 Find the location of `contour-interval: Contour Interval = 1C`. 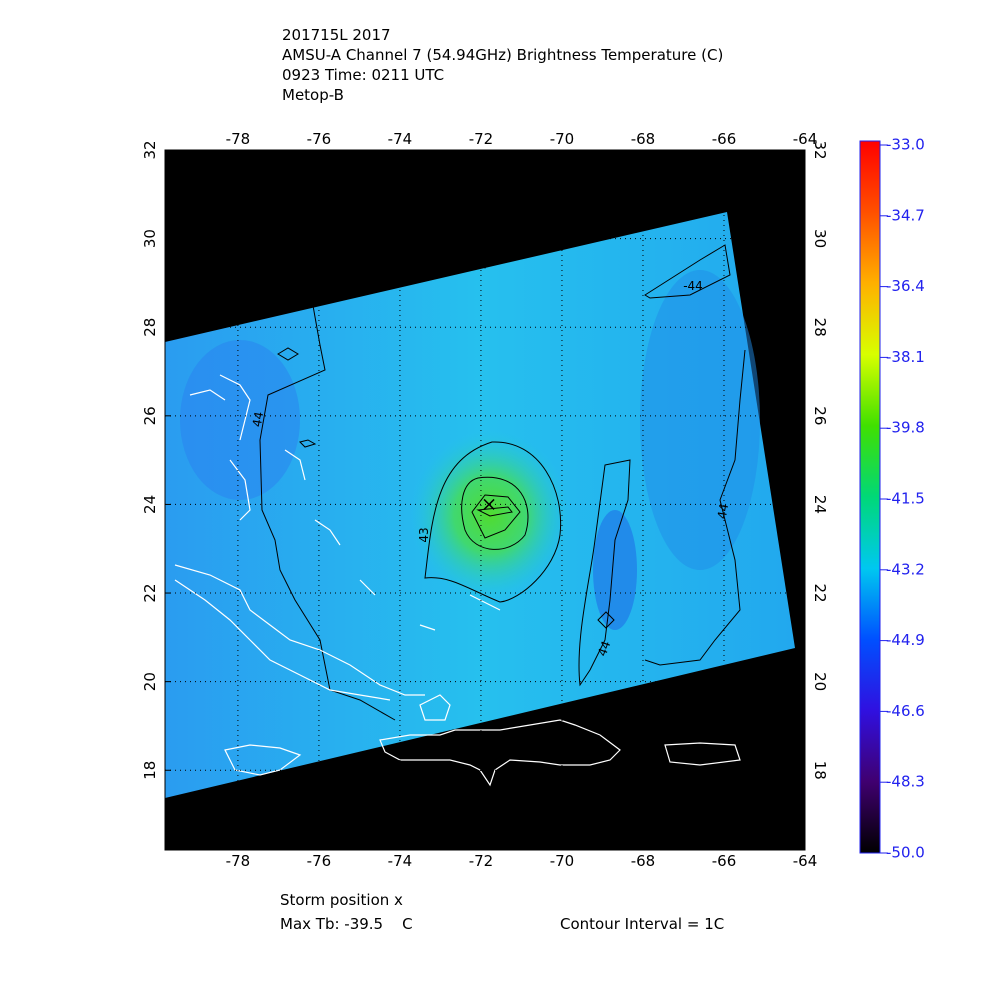

contour-interval: Contour Interval = 1C is located at coordinates (642, 924).